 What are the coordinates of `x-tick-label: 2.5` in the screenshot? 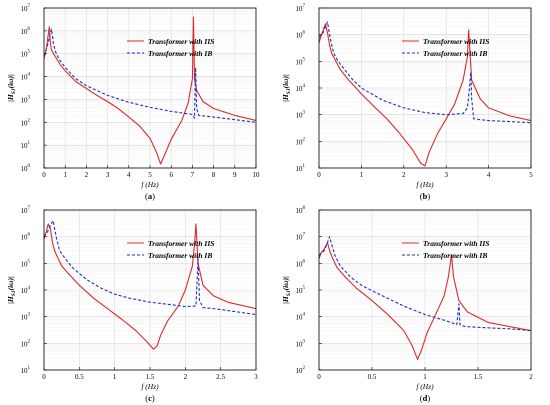 It's located at (220, 377).